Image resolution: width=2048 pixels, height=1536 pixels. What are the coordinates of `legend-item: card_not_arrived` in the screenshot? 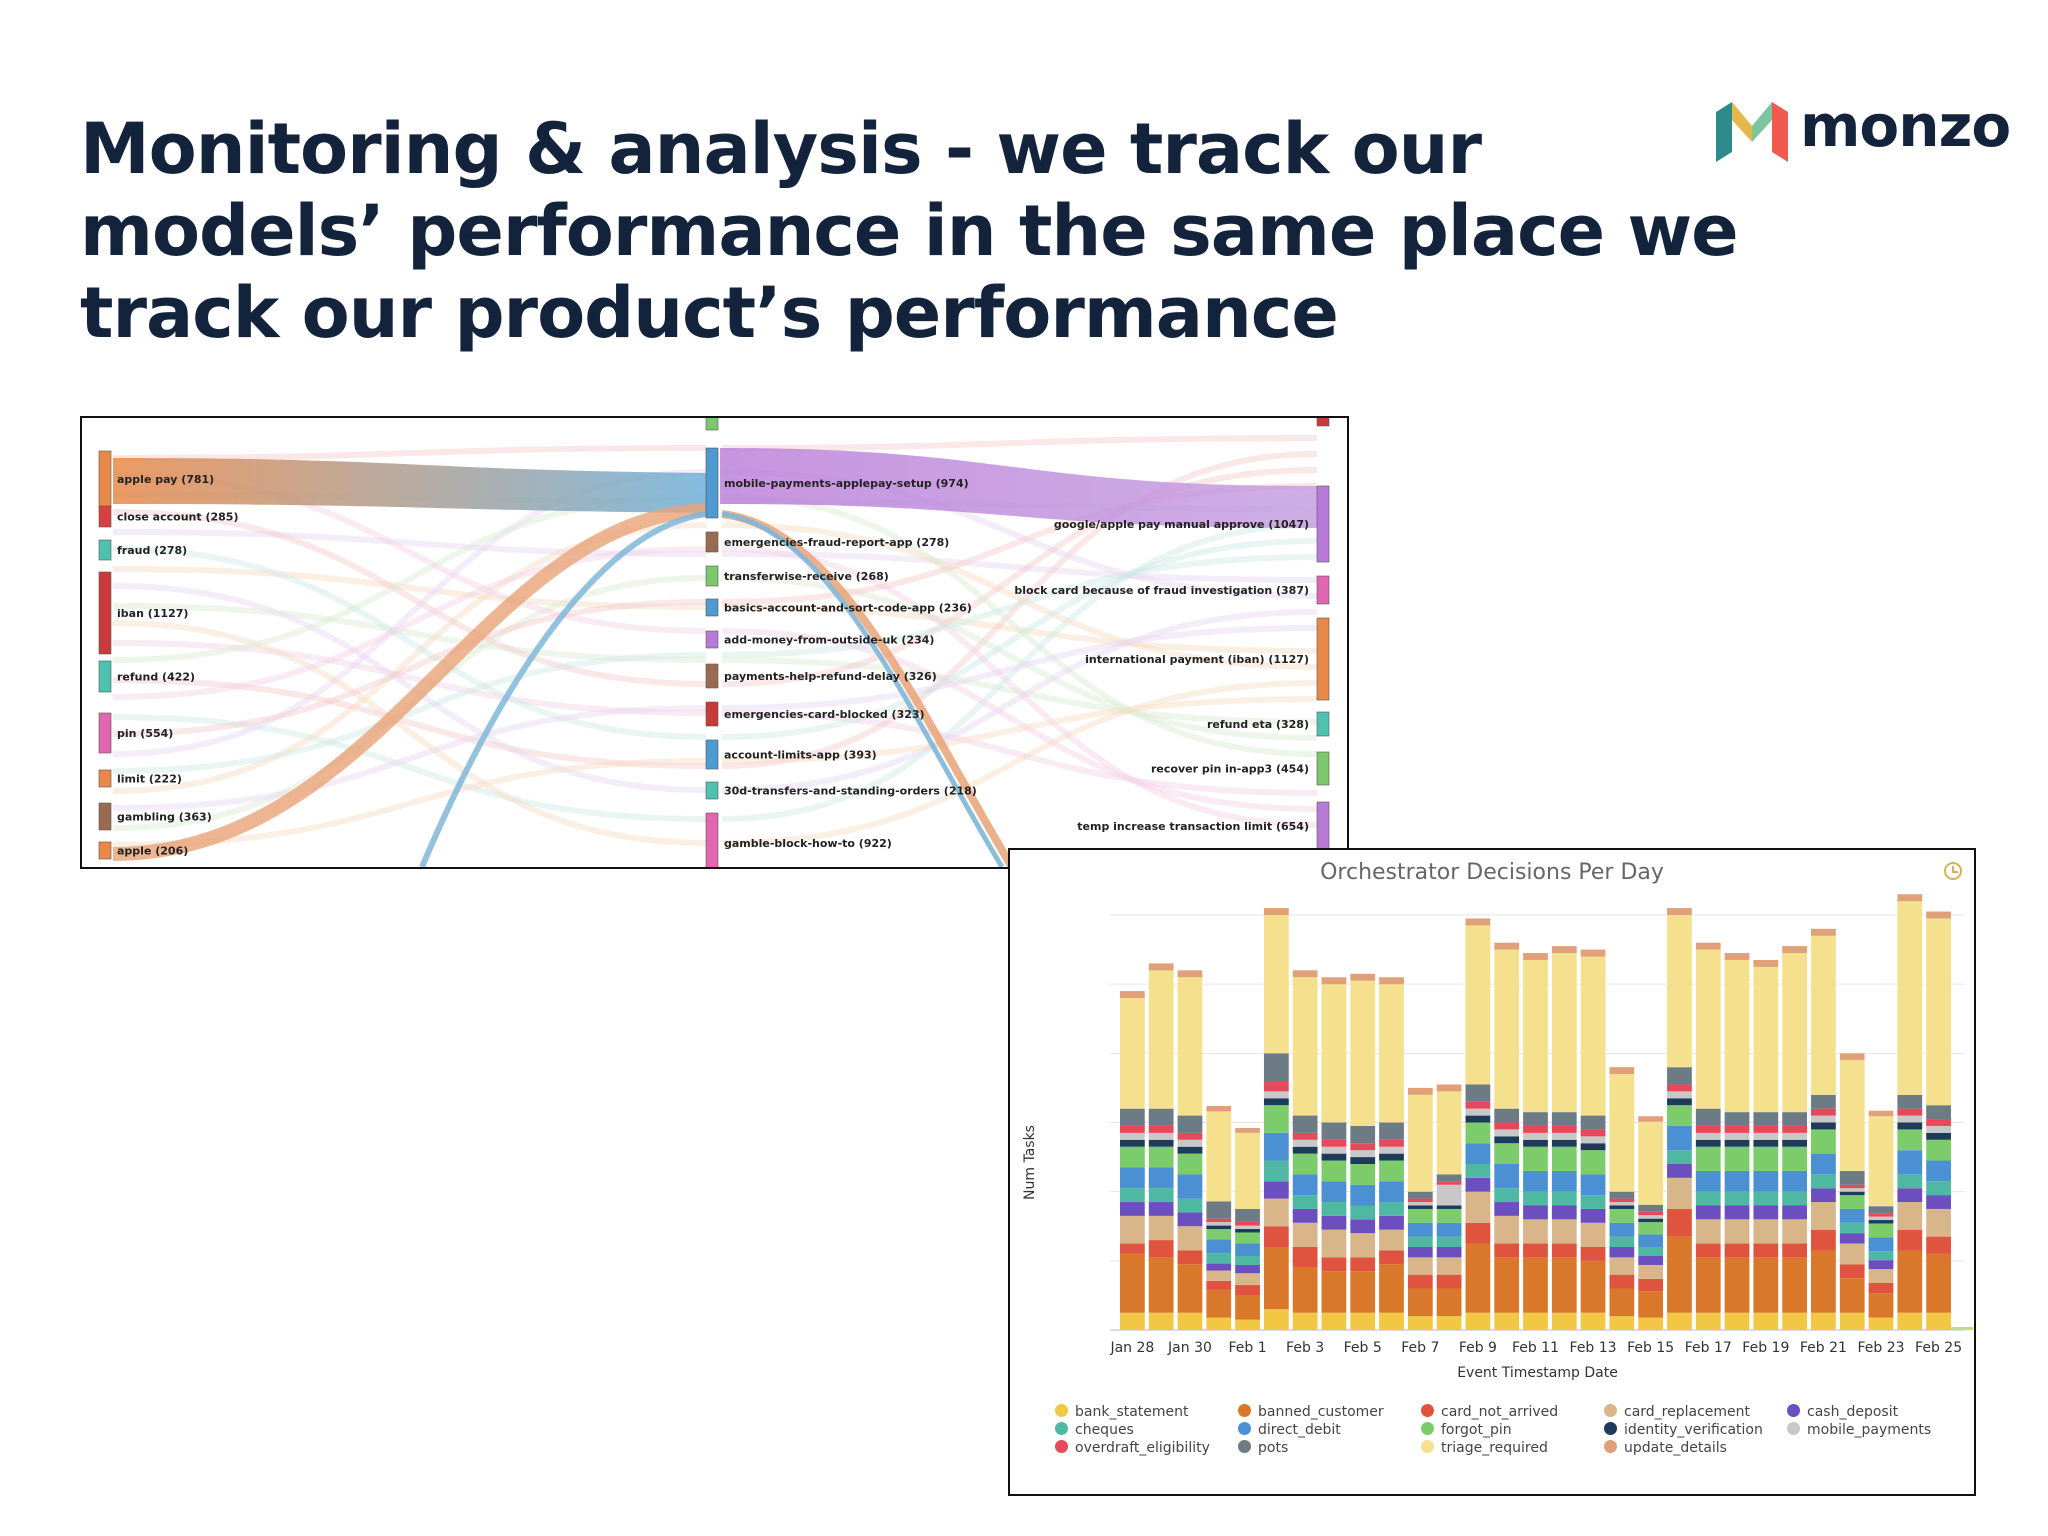 It's located at (1489, 1412).